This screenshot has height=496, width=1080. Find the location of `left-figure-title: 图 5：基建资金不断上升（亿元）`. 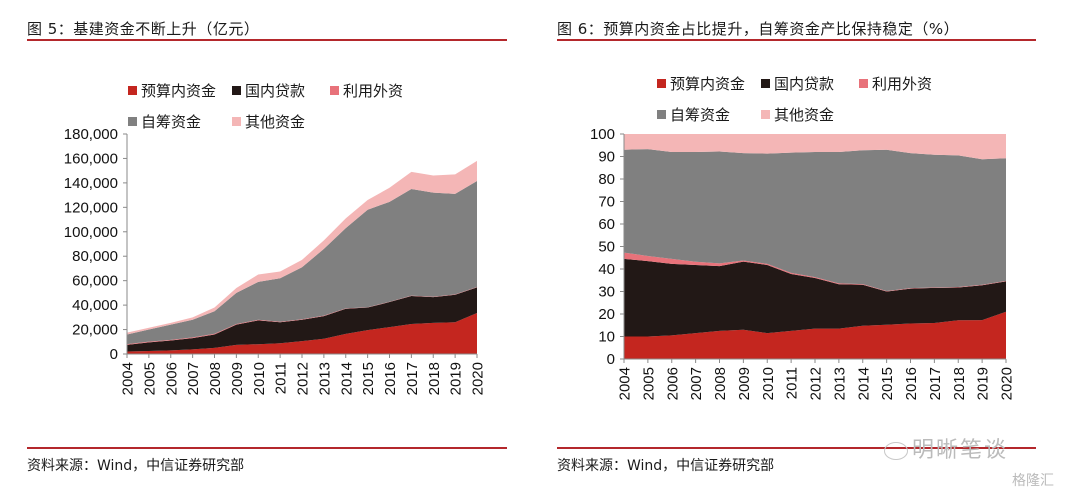

left-figure-title: 图 5：基建资金不断上升（亿元） is located at coordinates (143, 29).